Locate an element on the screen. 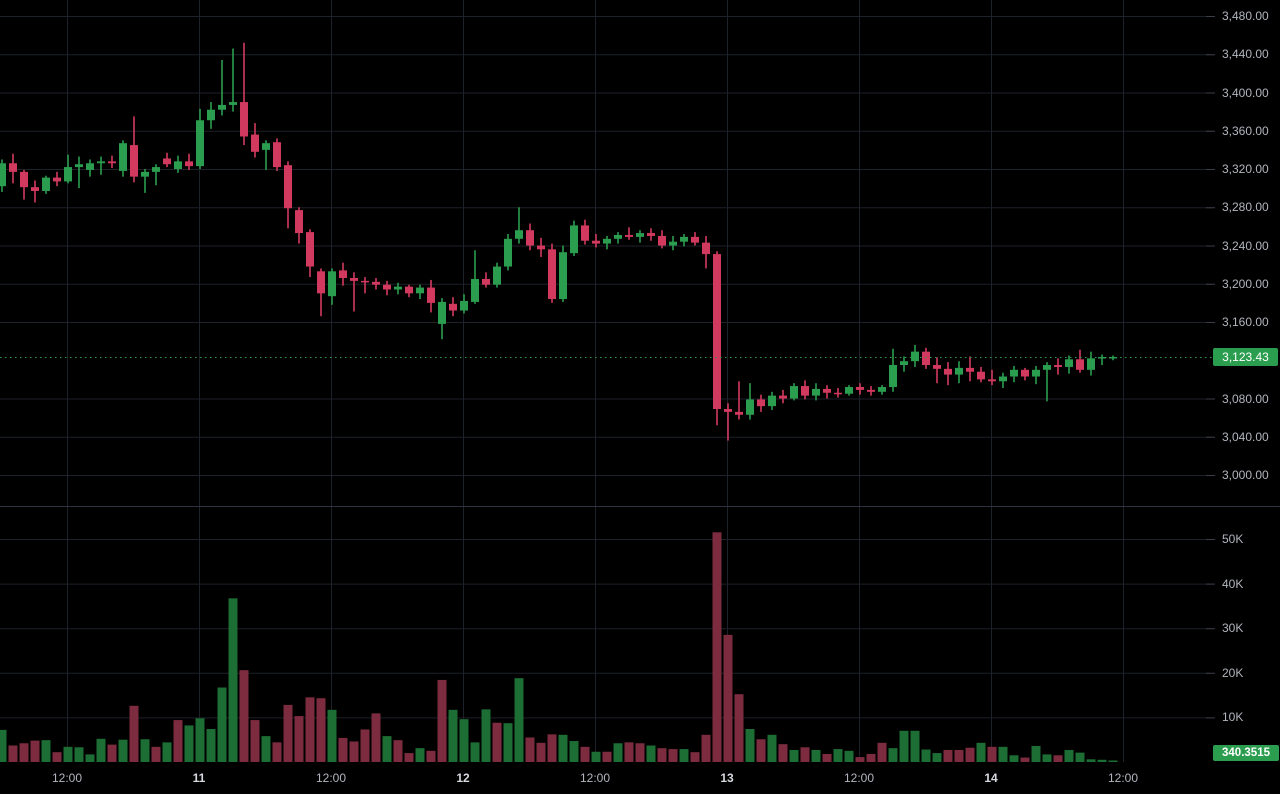 The width and height of the screenshot is (1280, 794). time-axis: 12:00 11 12:00 12 12:00 13 12:00 14 12:00 is located at coordinates (640, 778).